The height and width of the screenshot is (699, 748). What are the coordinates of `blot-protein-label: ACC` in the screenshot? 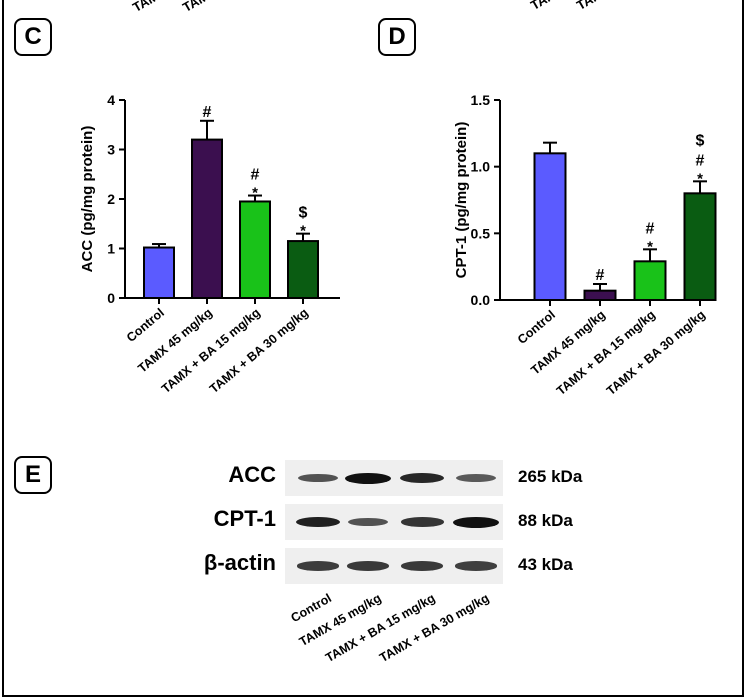 It's located at (252, 474).